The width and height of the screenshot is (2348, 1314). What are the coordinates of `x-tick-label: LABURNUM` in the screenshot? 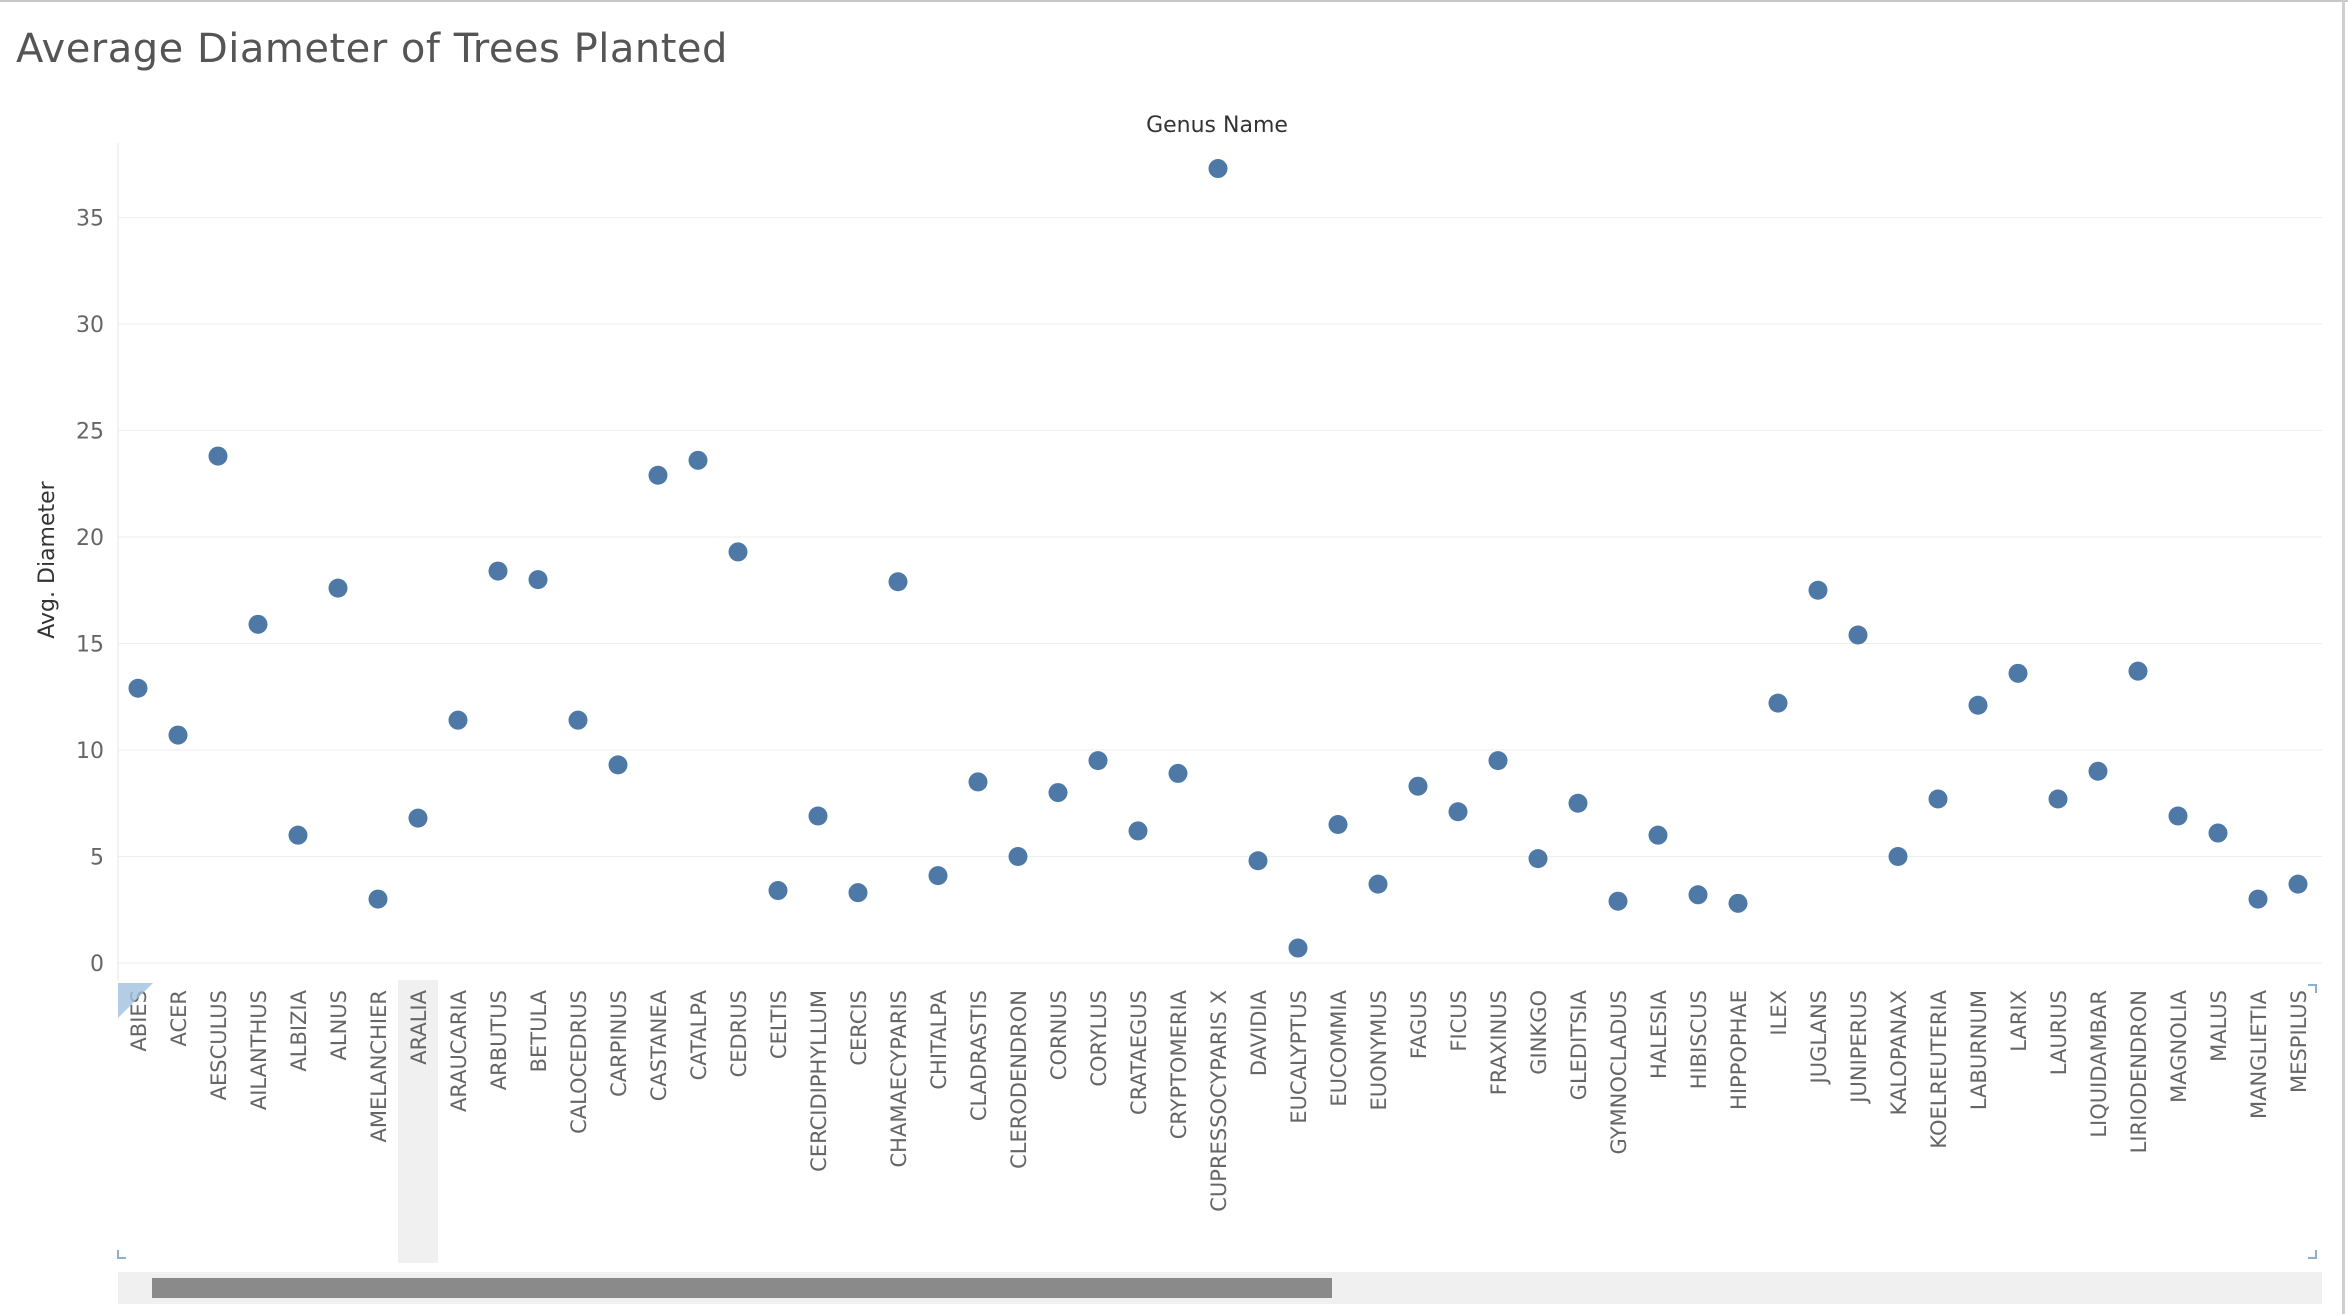 It's located at (1979, 1050).